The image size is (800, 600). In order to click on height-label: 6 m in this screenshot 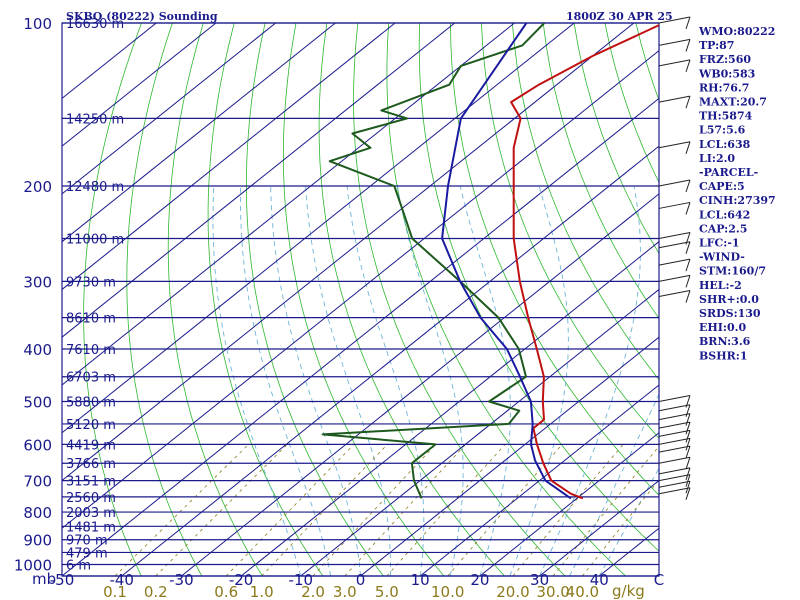, I will do `click(78, 566)`.